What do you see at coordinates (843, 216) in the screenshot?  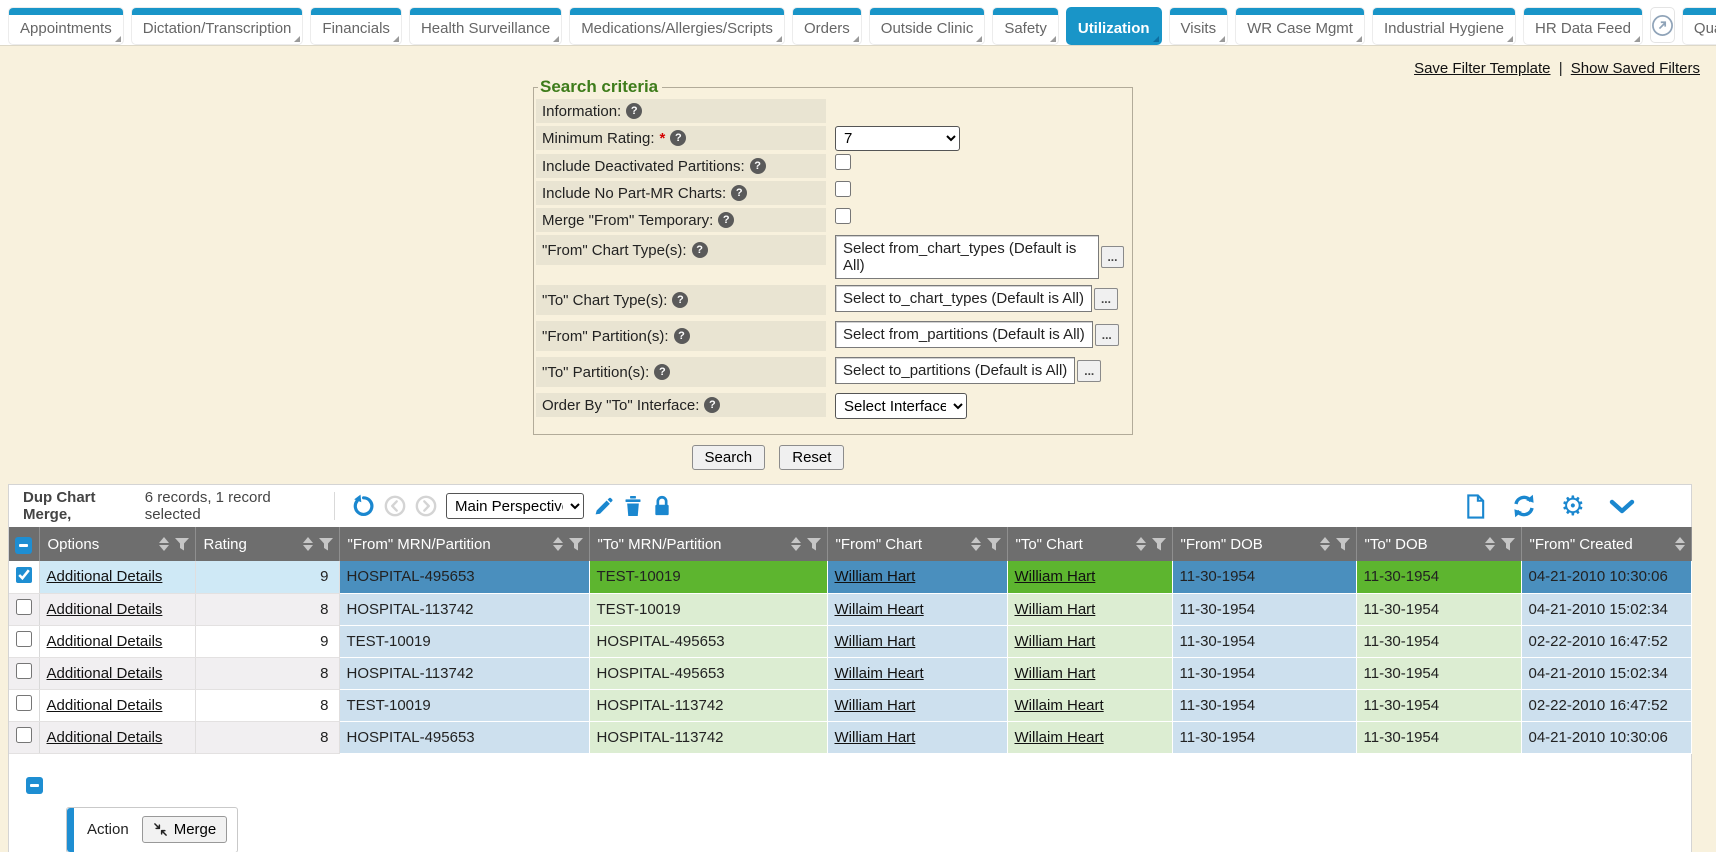 I see `merge-from-temporary-checkbox` at bounding box center [843, 216].